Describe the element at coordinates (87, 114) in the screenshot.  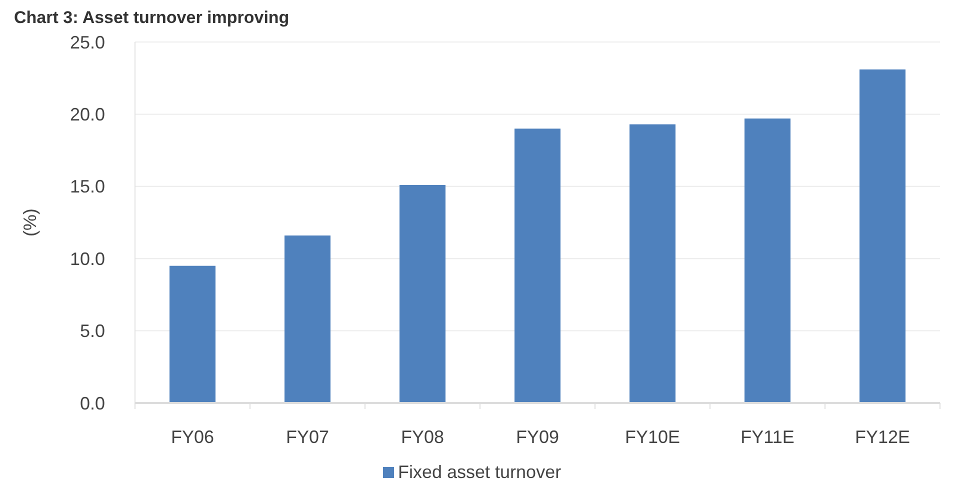
I see `y-tick-label: 20.0` at that location.